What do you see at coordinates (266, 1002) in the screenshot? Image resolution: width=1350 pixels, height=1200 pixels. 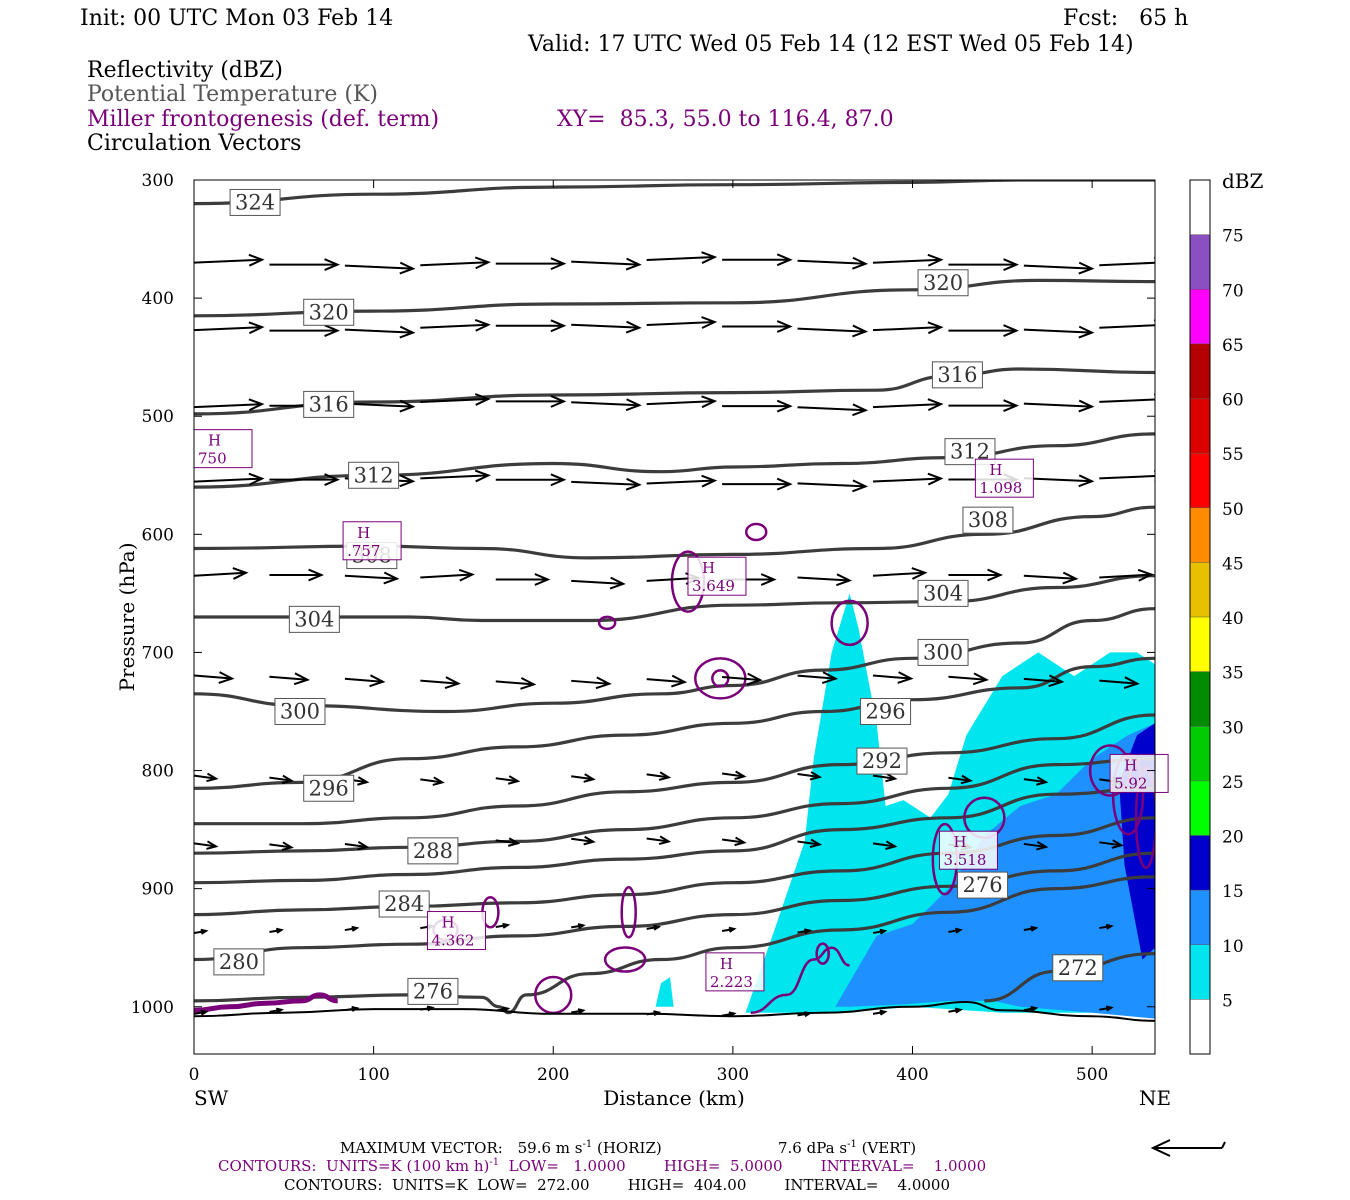 I see `fronto-contour-surface` at bounding box center [266, 1002].